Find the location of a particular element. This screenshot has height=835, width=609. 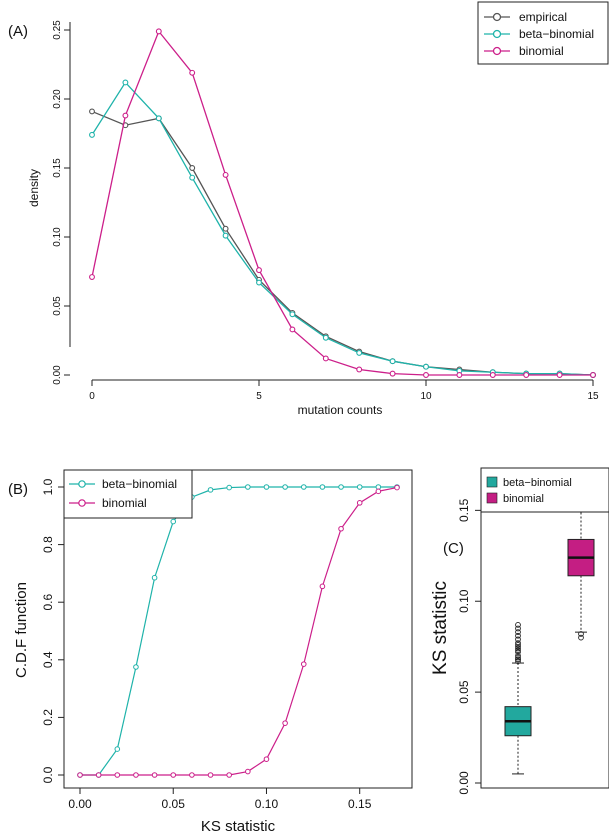

panel-b-x-label: KS statistic is located at coordinates (238, 826).